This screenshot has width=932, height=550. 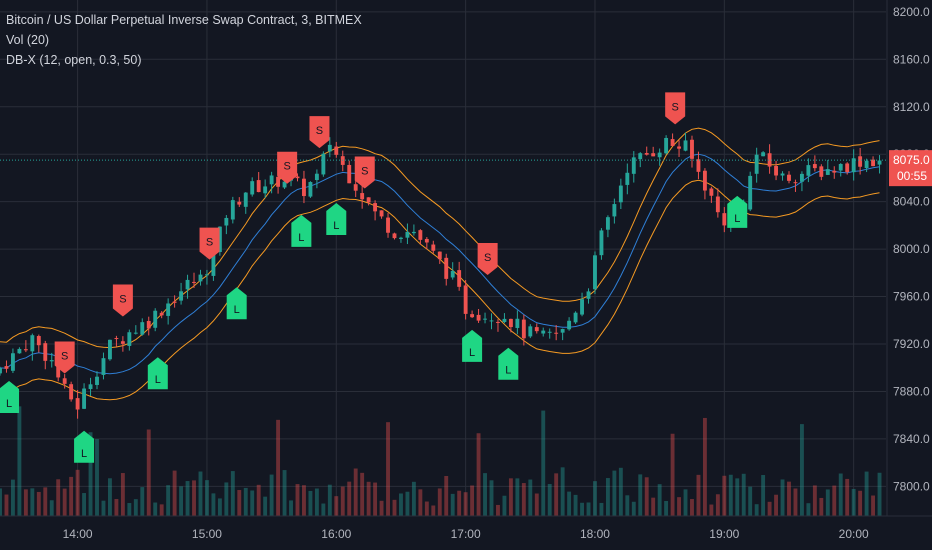 What do you see at coordinates (74, 60) in the screenshot?
I see `legend-indicator: DB-X (12, open, 0.3, 50)` at bounding box center [74, 60].